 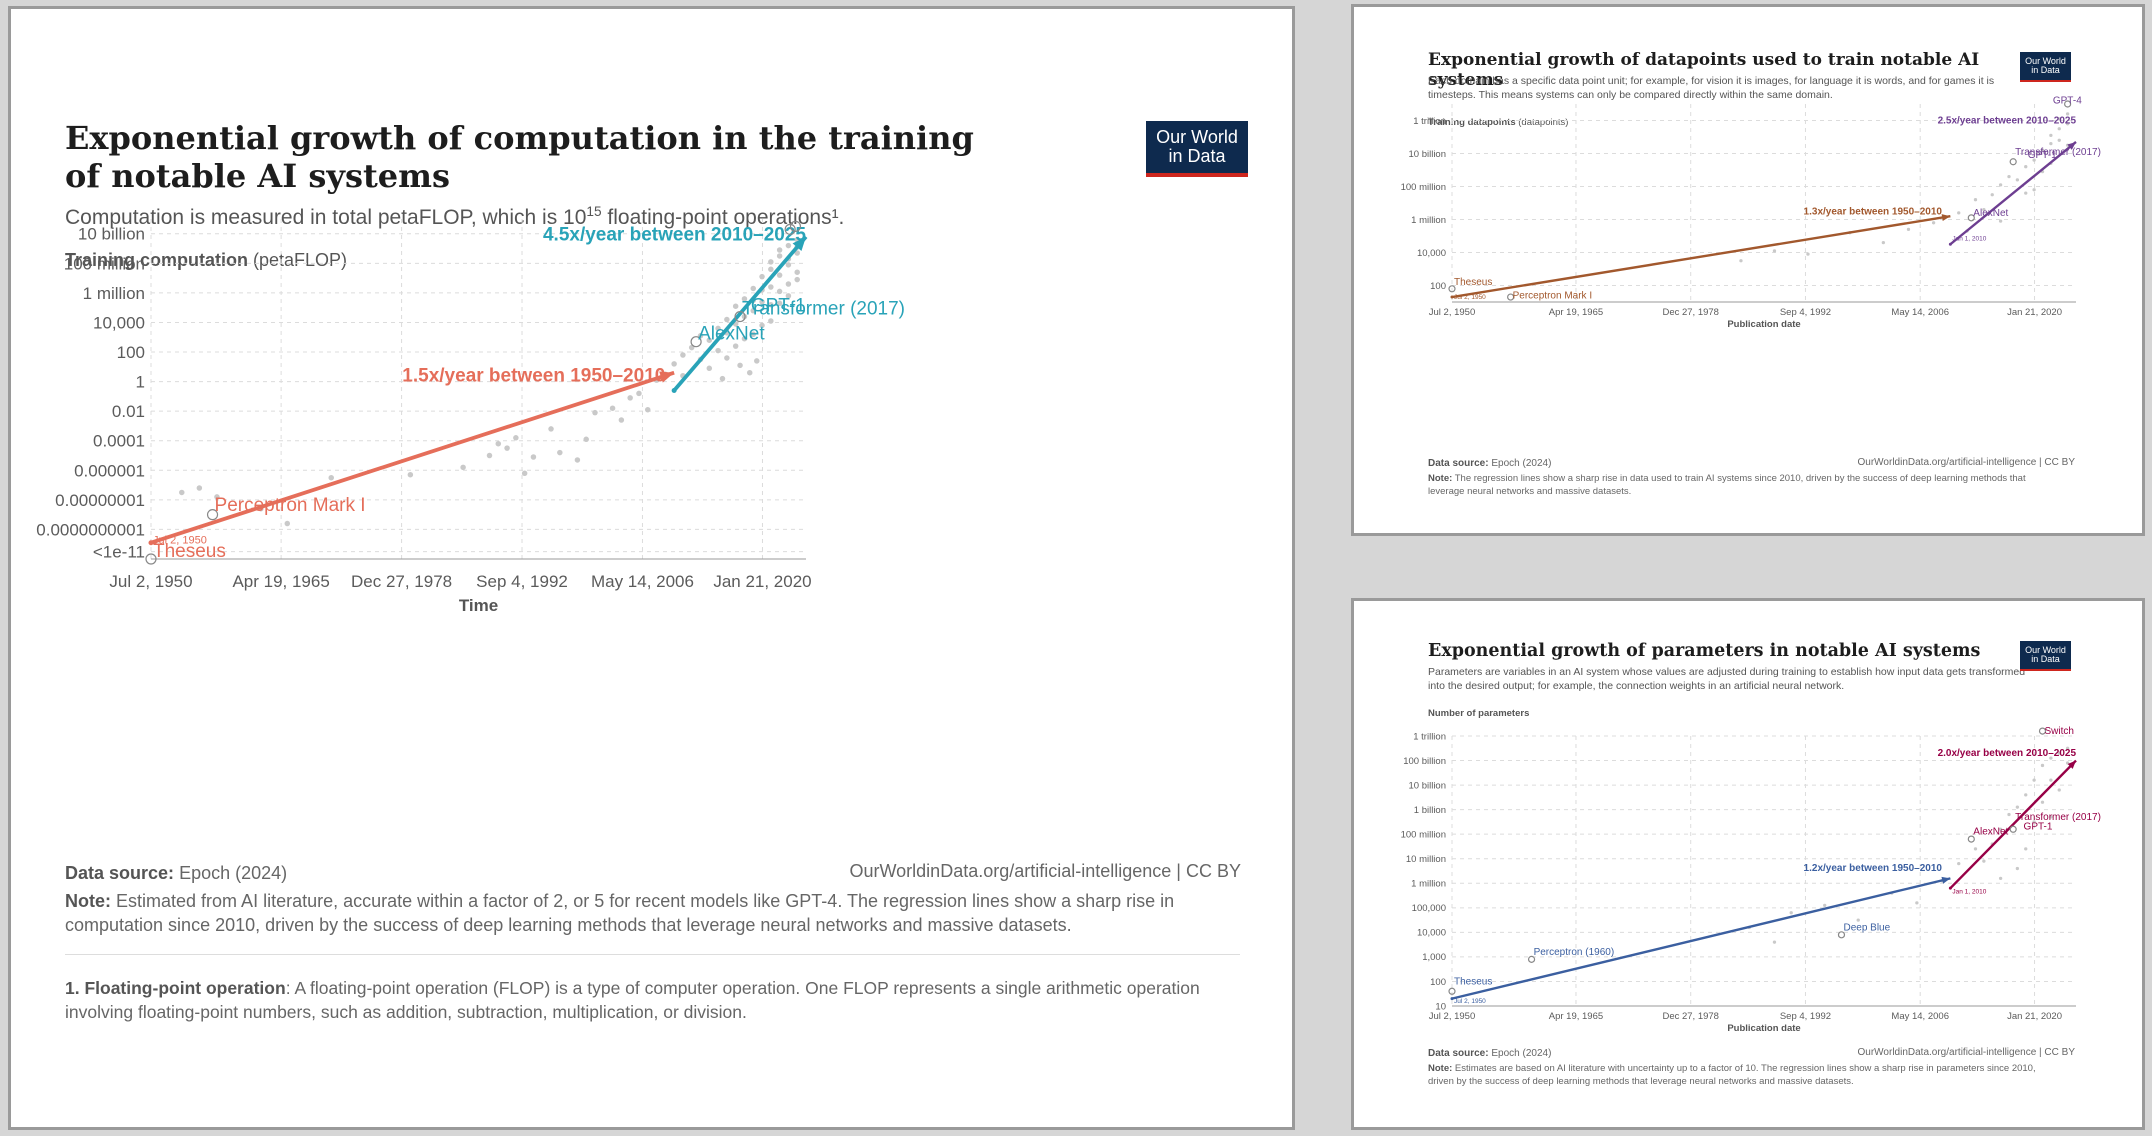 What do you see at coordinates (1543, 122) in the screenshot?
I see `y-axis-unit: (datapoints)` at bounding box center [1543, 122].